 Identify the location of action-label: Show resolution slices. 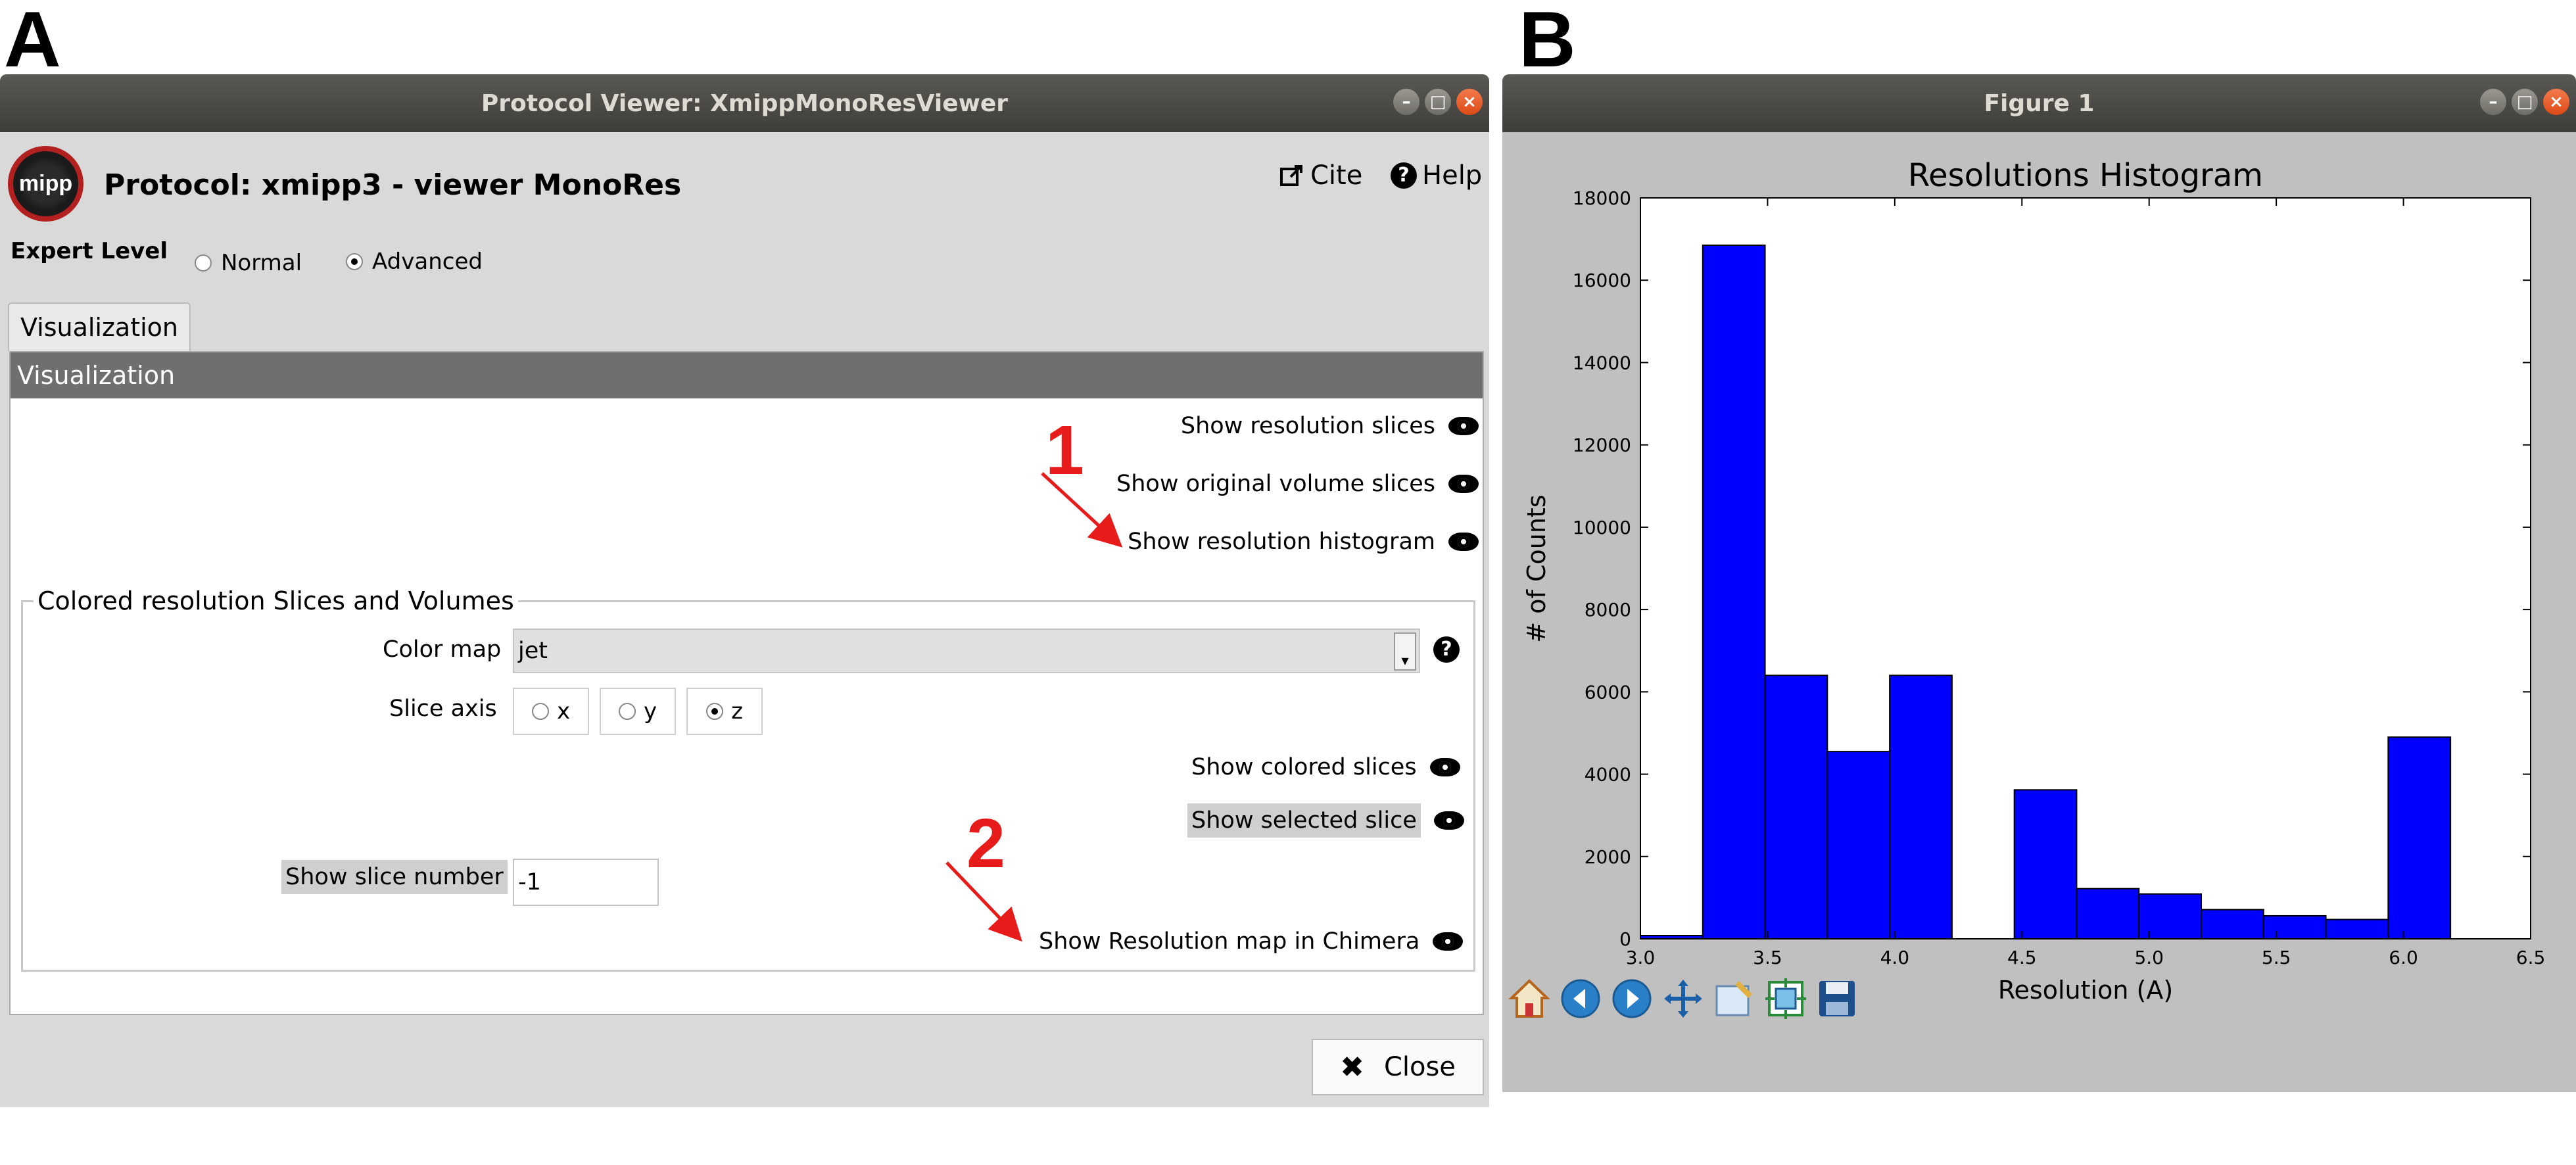
(1308, 426).